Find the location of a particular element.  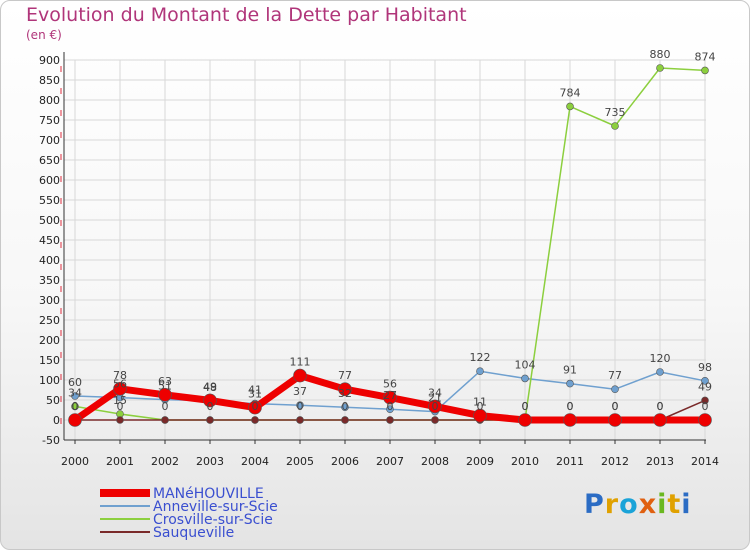

y-tick-label: 800 is located at coordinates (49, 100).